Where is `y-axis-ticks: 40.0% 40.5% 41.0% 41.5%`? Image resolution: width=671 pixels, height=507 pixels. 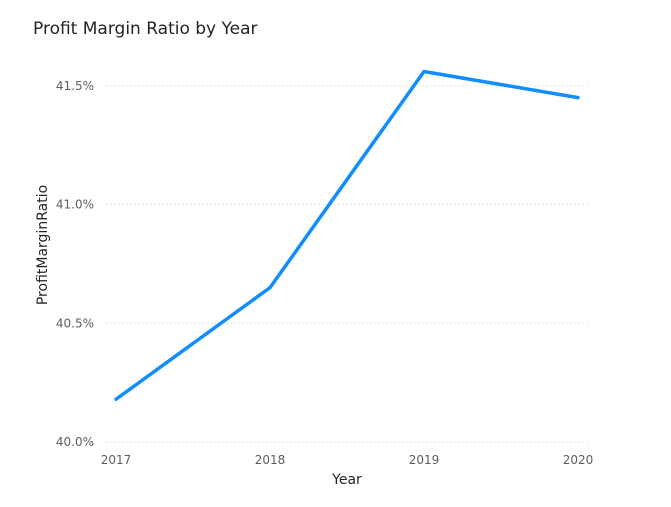 y-axis-ticks: 40.0% 40.5% 41.0% 41.5% is located at coordinates (75, 264).